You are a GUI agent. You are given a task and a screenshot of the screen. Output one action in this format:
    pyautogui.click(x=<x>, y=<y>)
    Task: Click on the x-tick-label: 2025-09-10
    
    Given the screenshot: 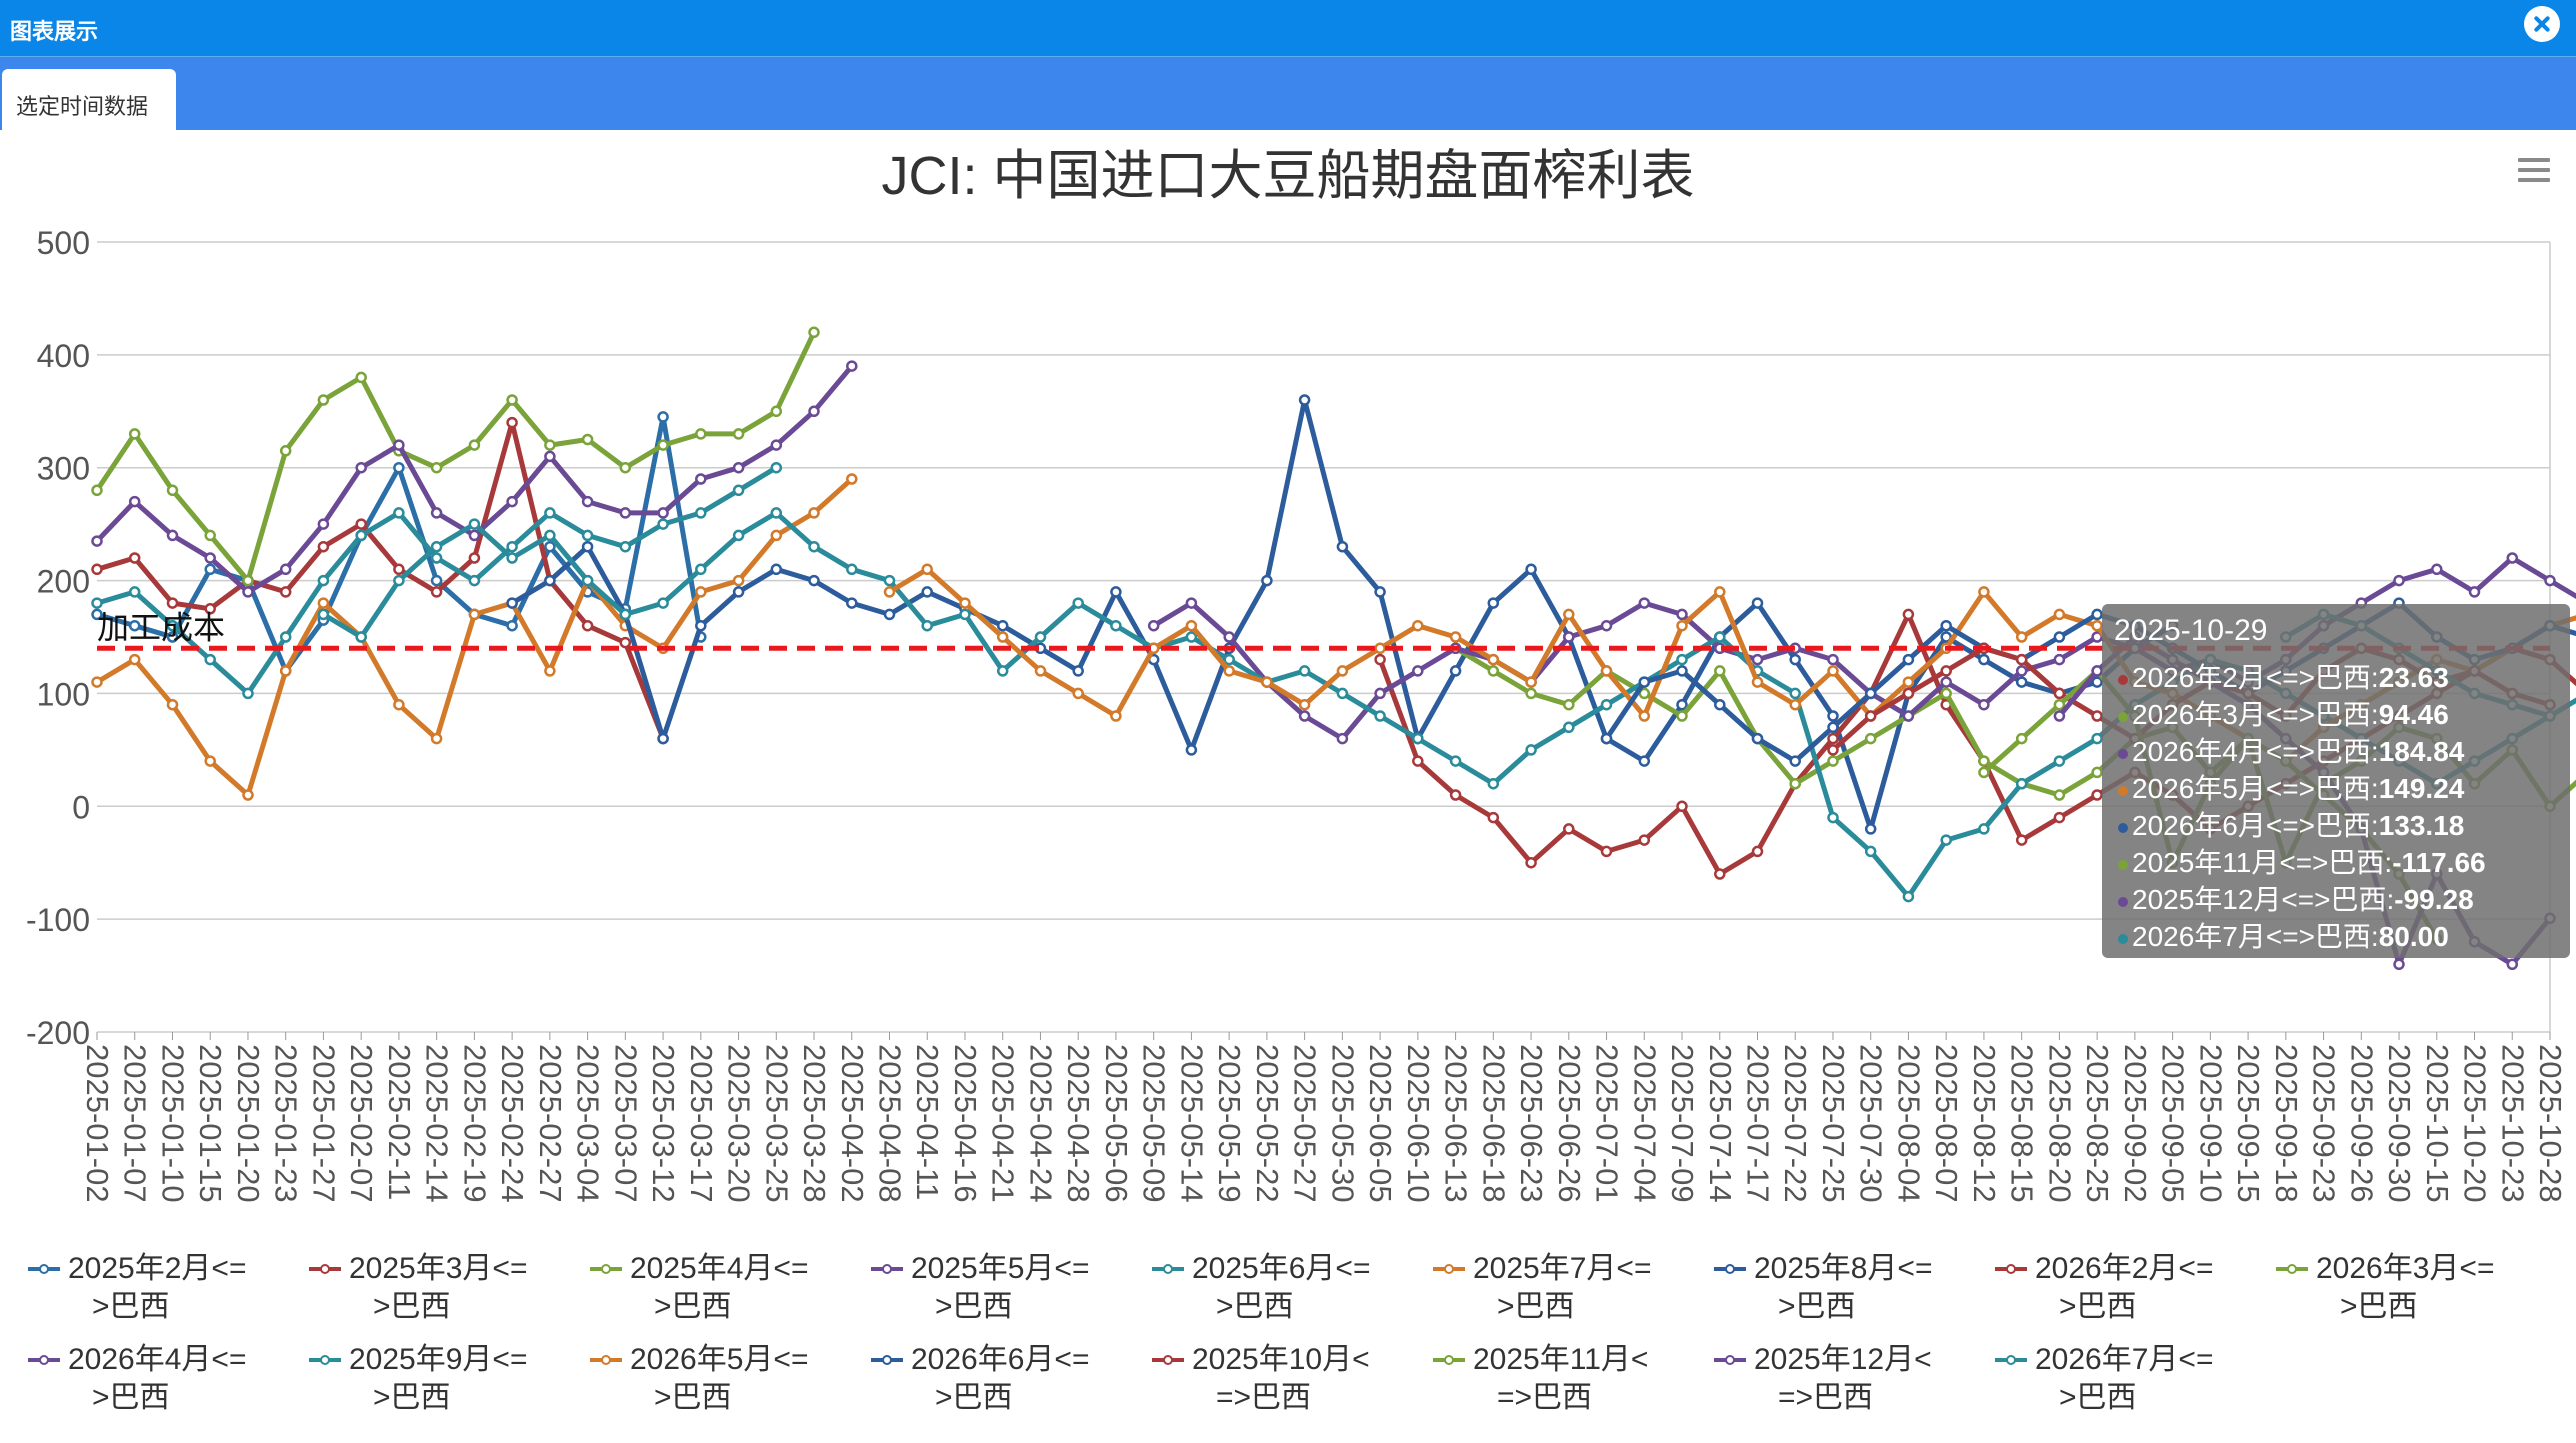 What is the action you would take?
    pyautogui.click(x=2210, y=1123)
    